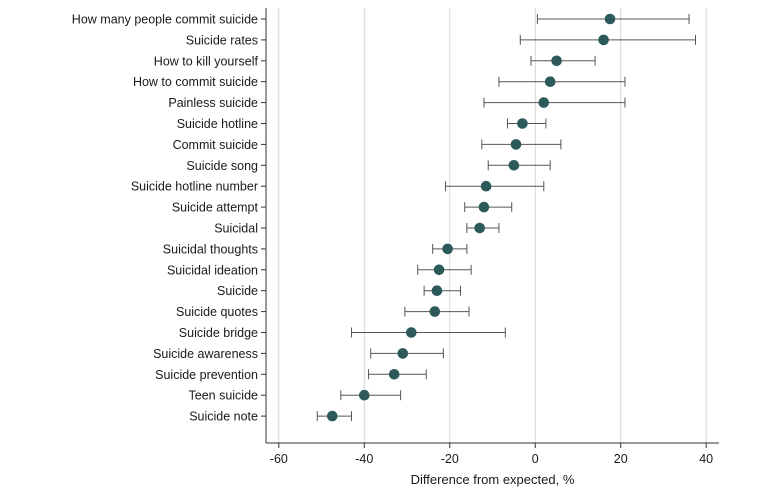  I want to click on row-label: Suicide bridge, so click(218, 333).